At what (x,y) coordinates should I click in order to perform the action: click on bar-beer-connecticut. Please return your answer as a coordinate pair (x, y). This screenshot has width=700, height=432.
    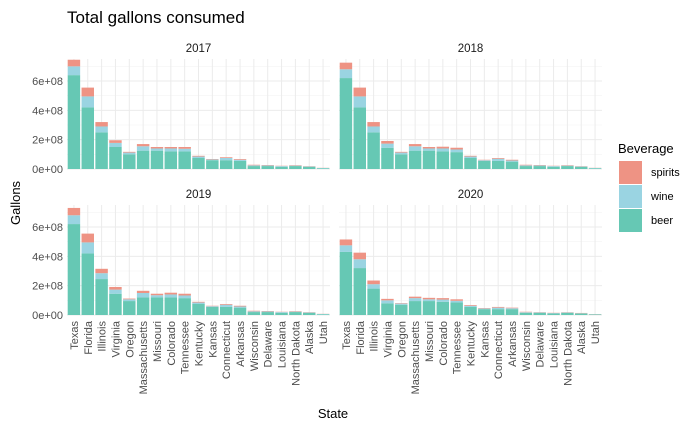
    Looking at the image, I should click on (498, 312).